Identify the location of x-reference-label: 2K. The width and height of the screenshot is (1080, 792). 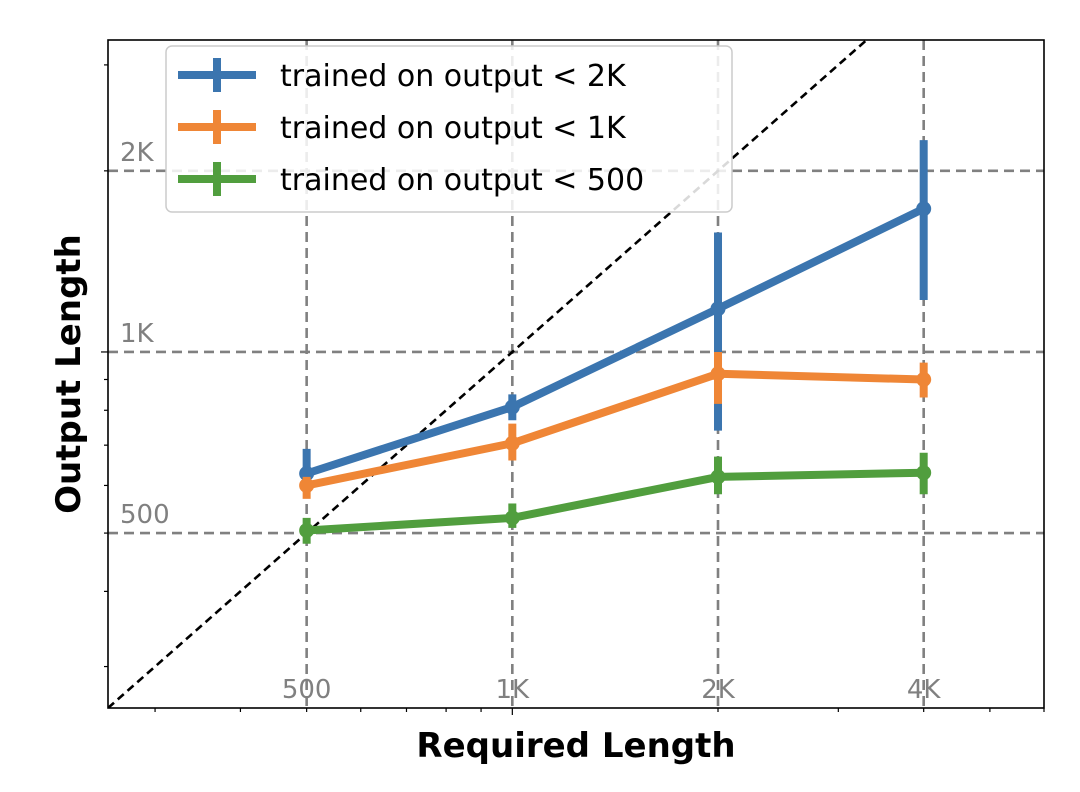
(718, 690).